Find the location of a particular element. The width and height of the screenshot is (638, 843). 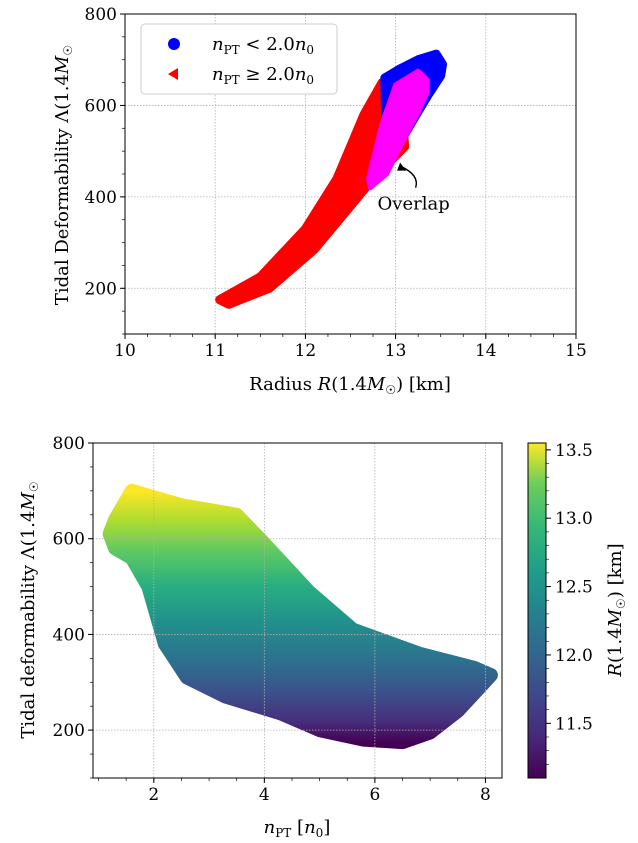

x-tick-label: 11 is located at coordinates (215, 351).